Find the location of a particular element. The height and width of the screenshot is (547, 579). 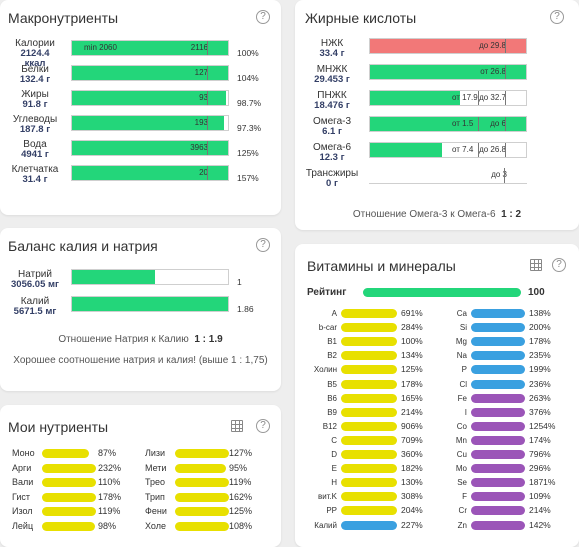

vitamin-percent: 296% is located at coordinates (540, 468).